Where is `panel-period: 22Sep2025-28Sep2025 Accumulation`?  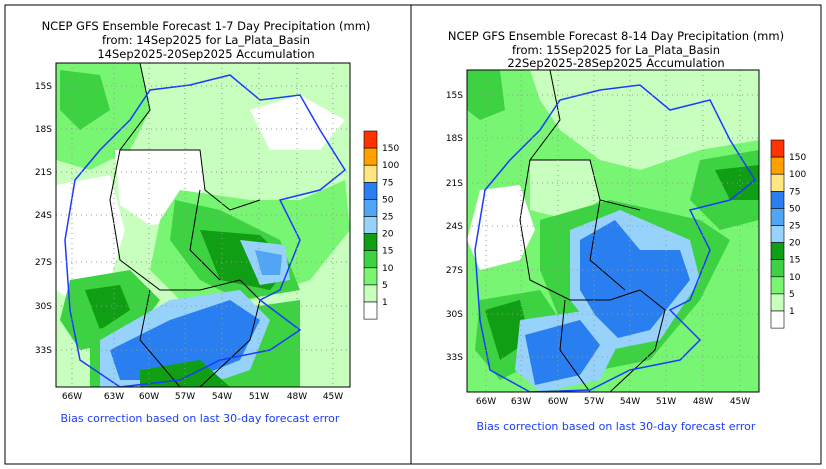
panel-period: 22Sep2025-28Sep2025 Accumulation is located at coordinates (615, 63).